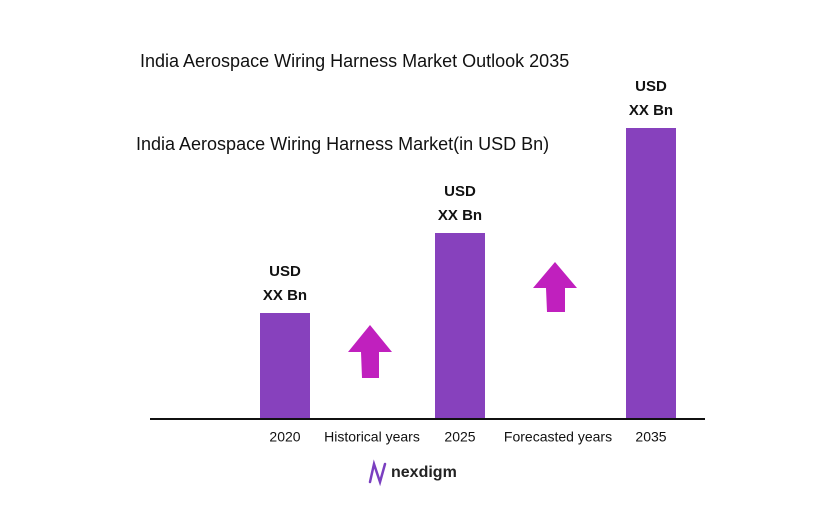  Describe the element at coordinates (377, 473) in the screenshot. I see `brand-logo` at that location.